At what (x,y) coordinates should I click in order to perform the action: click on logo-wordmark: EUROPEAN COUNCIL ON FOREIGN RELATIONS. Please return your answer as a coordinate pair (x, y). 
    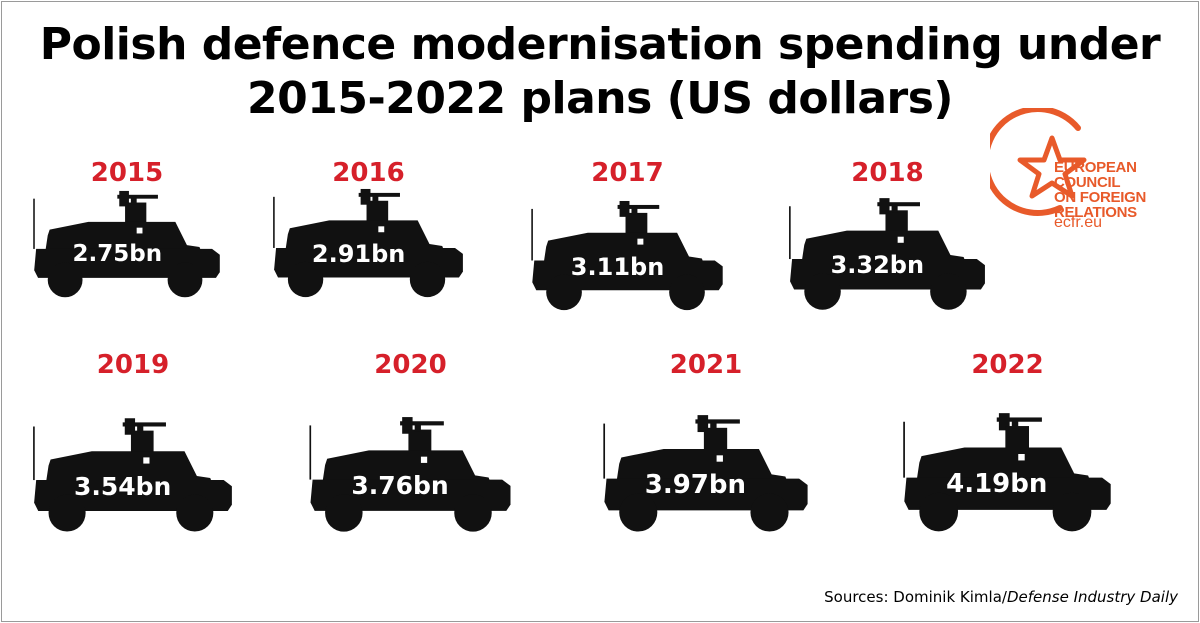
    Looking at the image, I should click on (1100, 190).